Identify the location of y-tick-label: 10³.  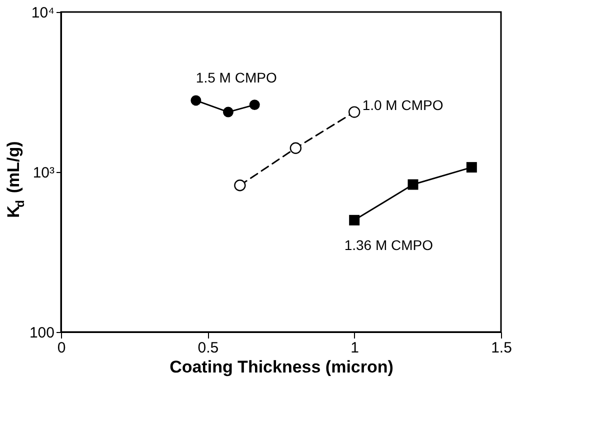
(43, 173).